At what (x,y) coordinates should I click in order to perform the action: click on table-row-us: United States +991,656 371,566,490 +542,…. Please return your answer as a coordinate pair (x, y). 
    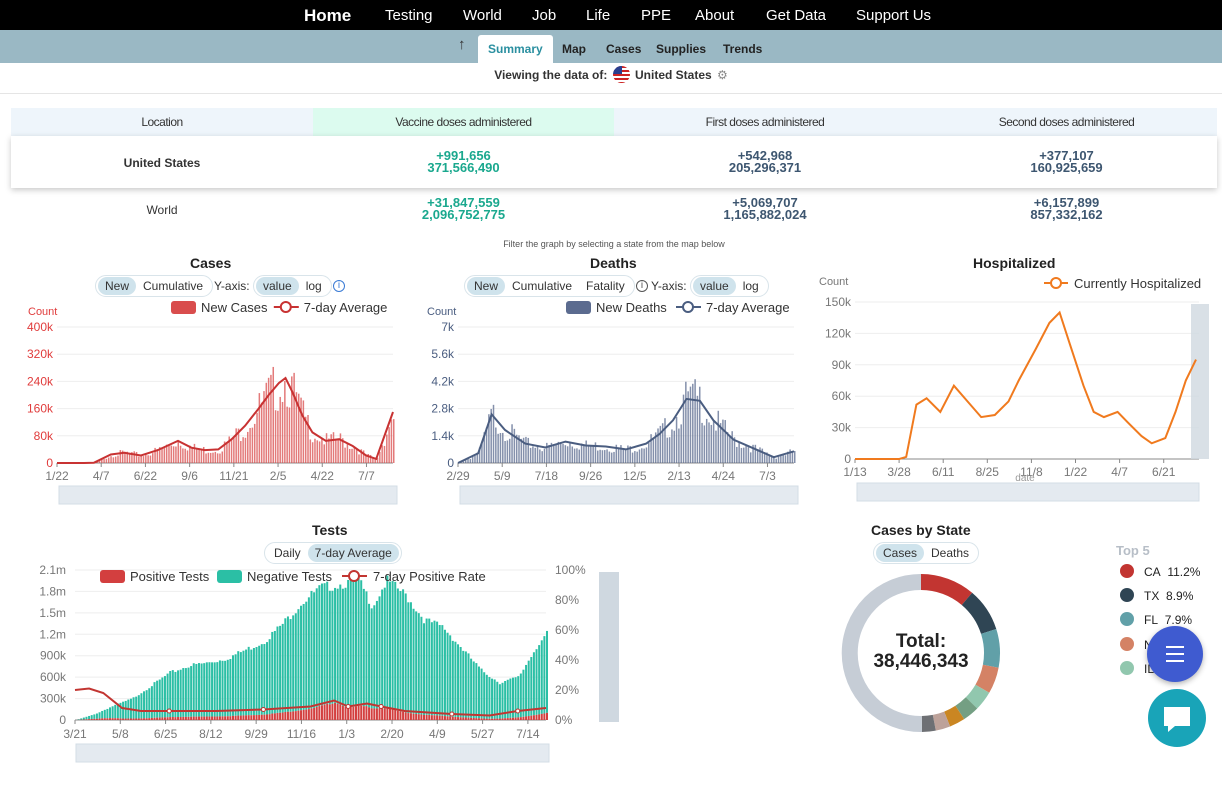
    Looking at the image, I should click on (614, 162).